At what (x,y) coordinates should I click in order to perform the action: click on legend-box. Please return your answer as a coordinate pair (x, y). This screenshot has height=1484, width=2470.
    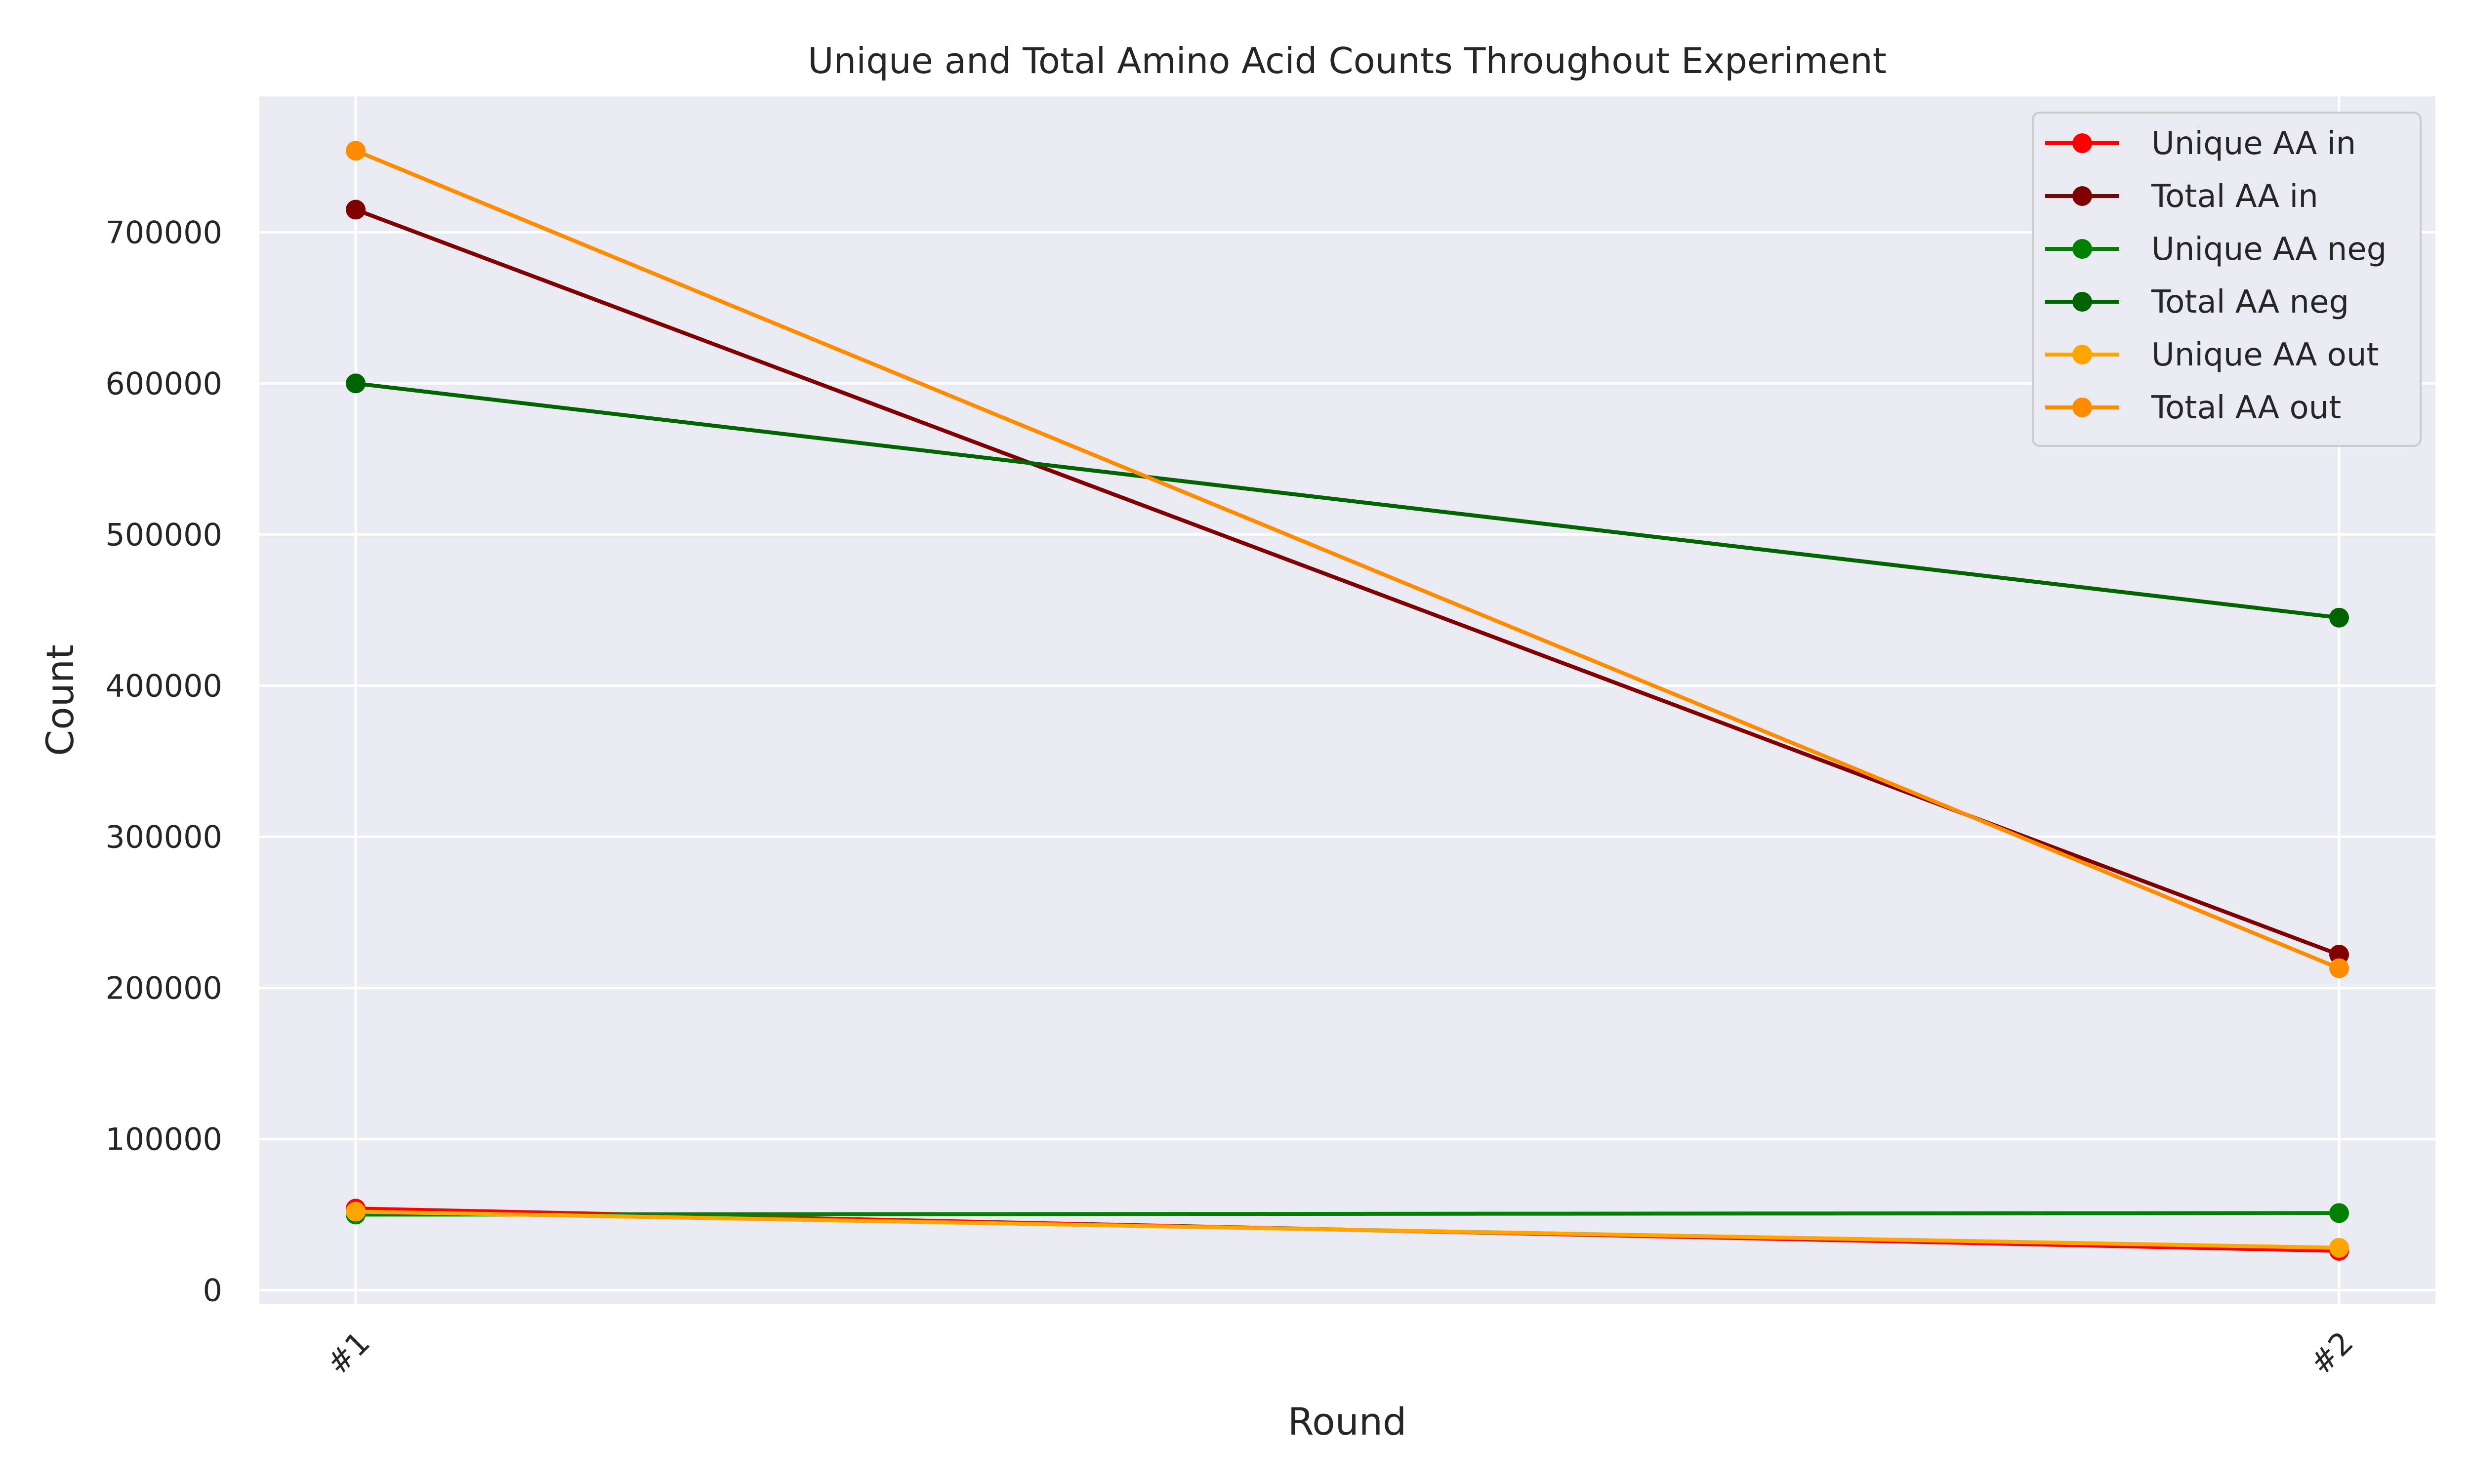
    Looking at the image, I should click on (2227, 279).